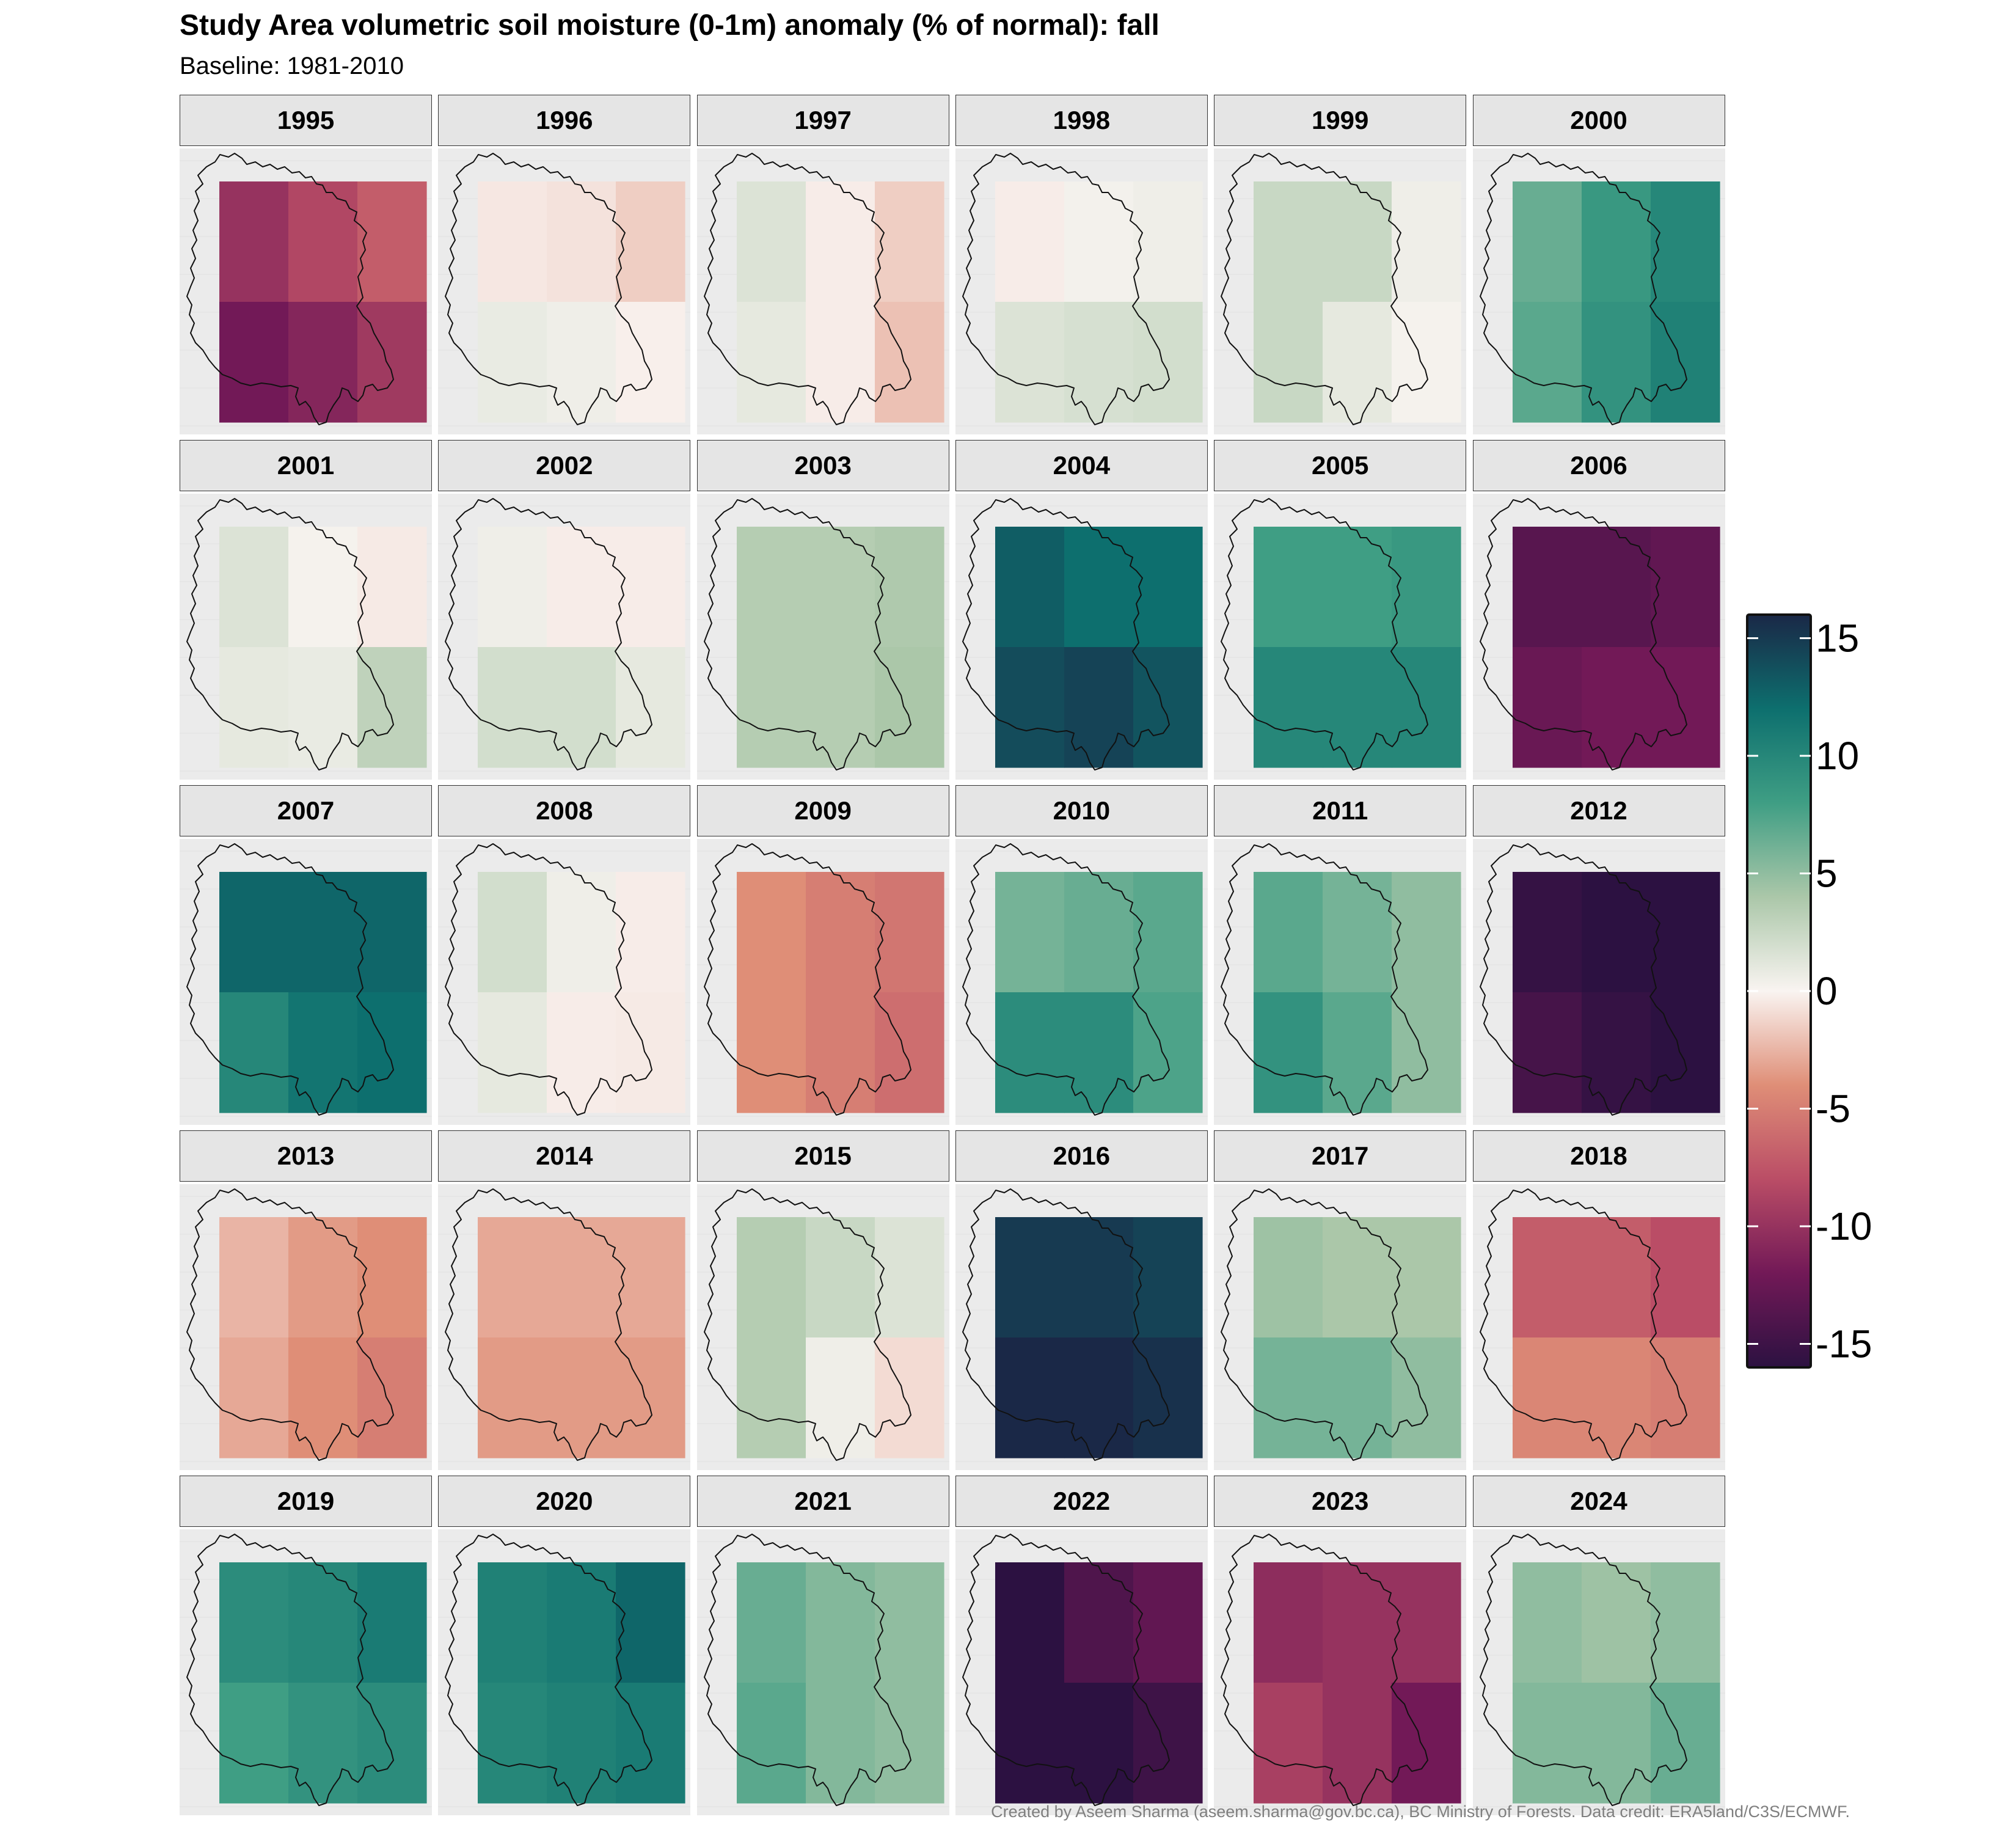 This screenshot has height=1833, width=2016. Describe the element at coordinates (564, 1501) in the screenshot. I see `facet-strip-label: 2020` at that location.